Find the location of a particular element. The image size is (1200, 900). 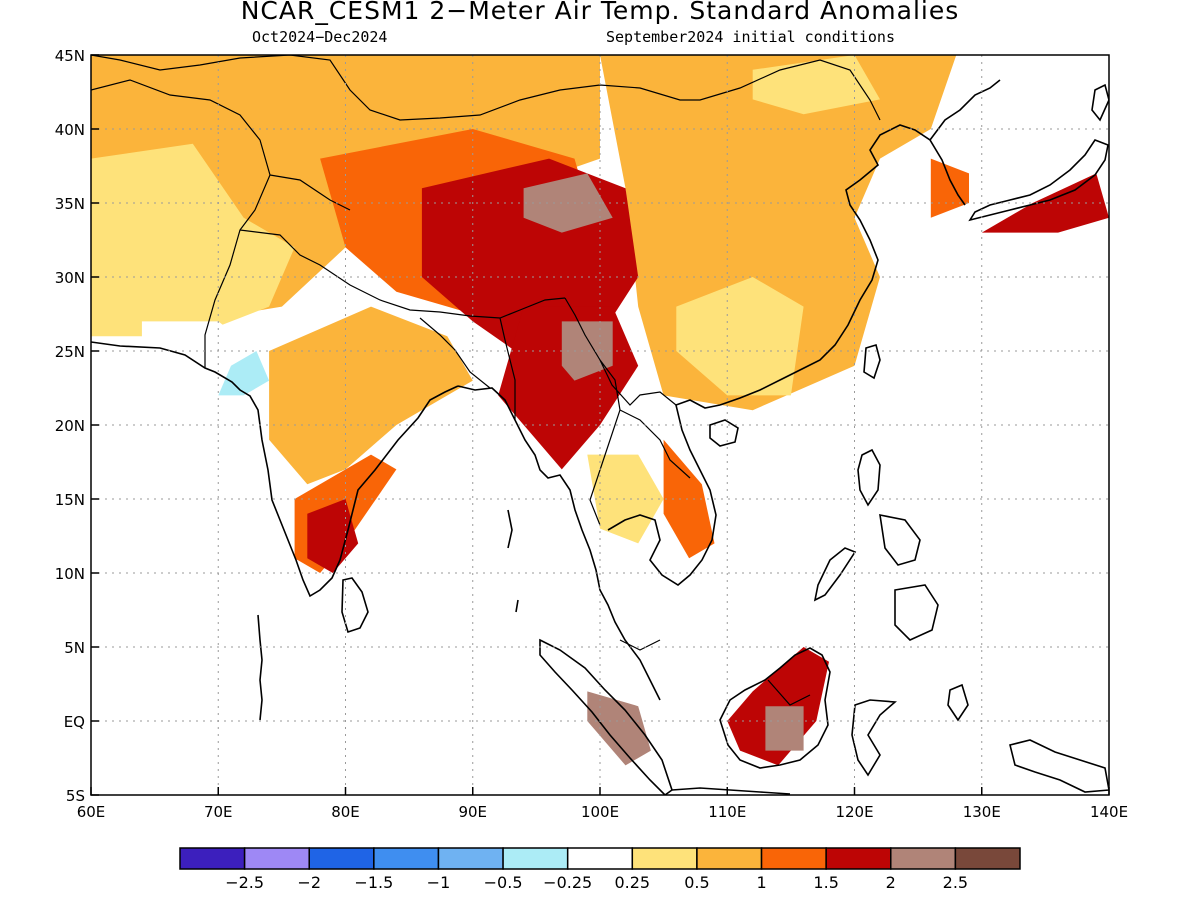

anomaly-region-sumatra-brown is located at coordinates (619, 728).